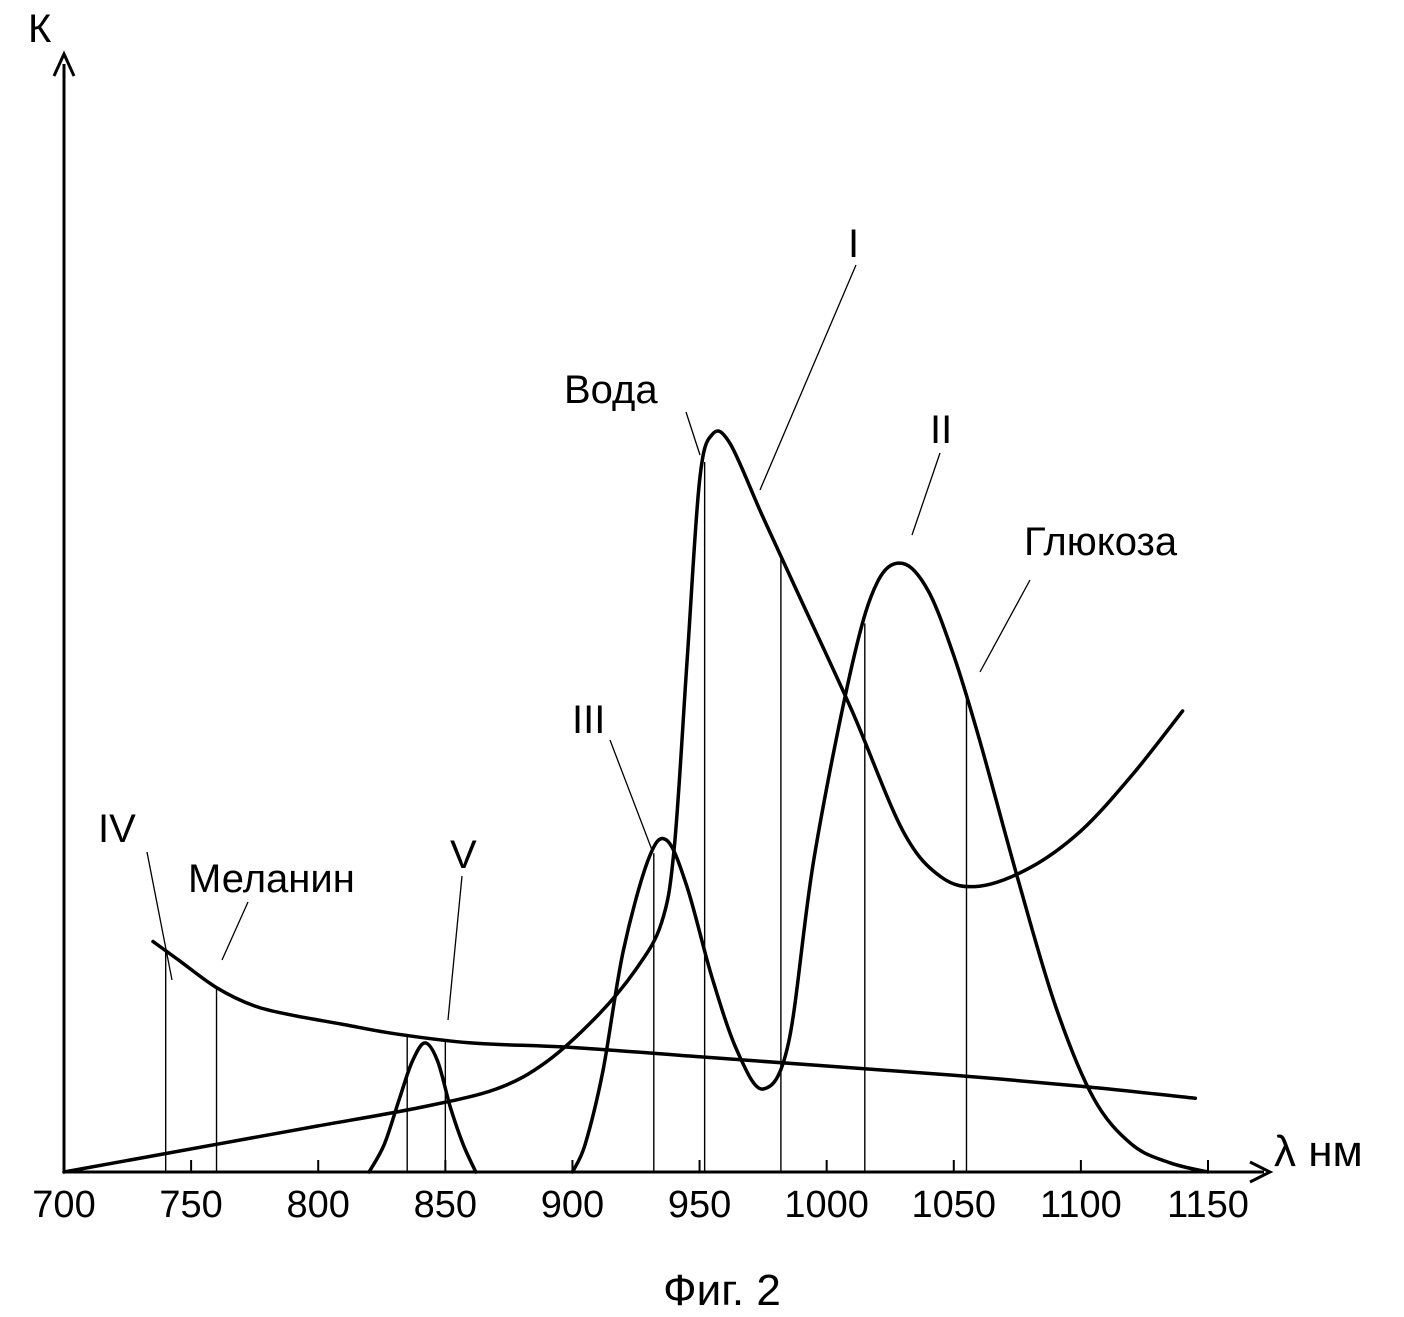  I want to click on x-tick-label: 700, so click(63, 1205).